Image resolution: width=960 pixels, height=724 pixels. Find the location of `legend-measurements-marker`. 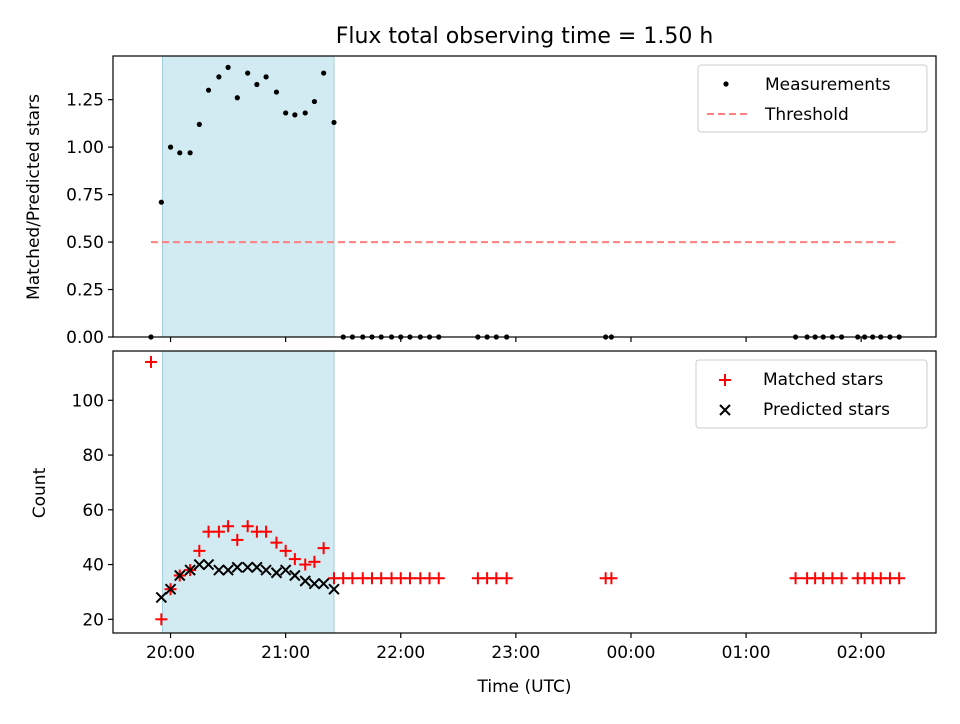

legend-measurements-marker is located at coordinates (726, 84).